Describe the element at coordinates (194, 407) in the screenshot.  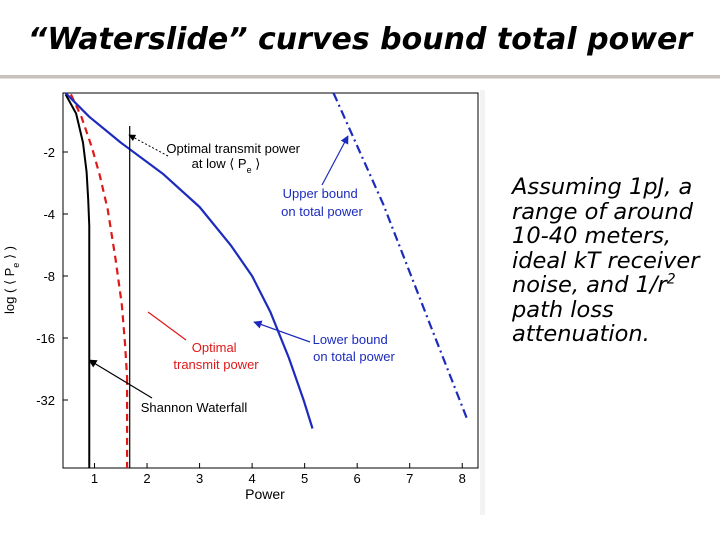
I see `annotation-shannon: Shannon Waterfall` at that location.